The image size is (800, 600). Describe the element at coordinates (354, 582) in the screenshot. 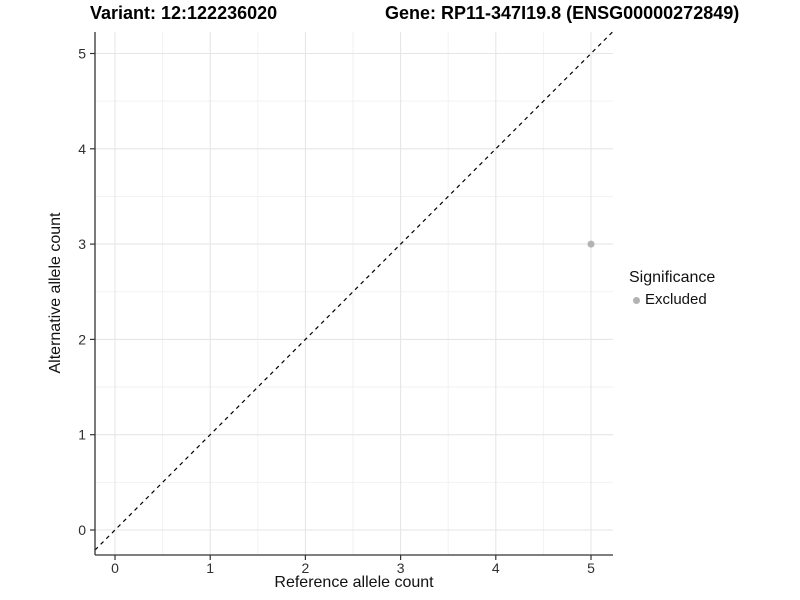

I see `x-axis-title: Reference allele count` at that location.